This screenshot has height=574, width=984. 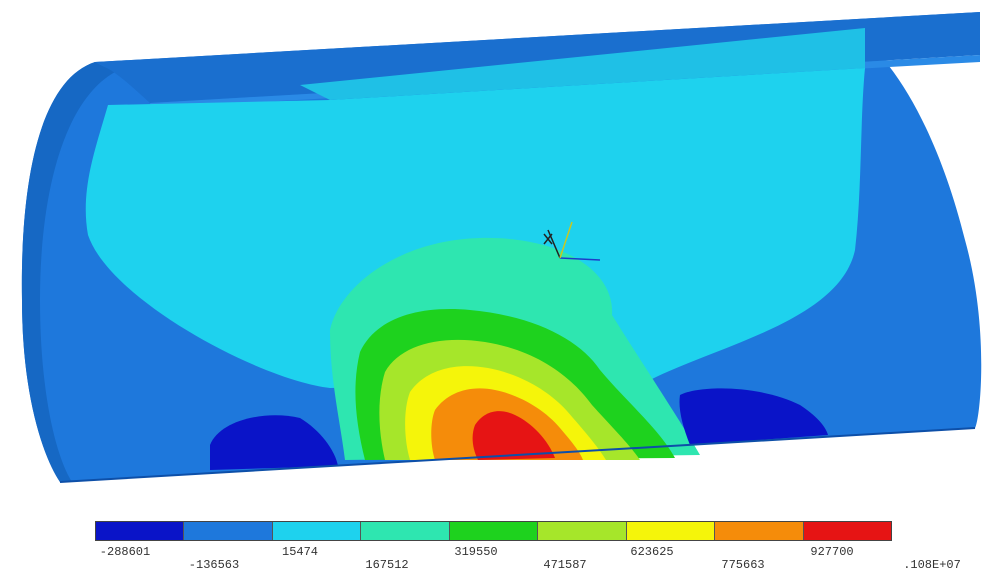 What do you see at coordinates (214, 565) in the screenshot?
I see `legend-label: -136563` at bounding box center [214, 565].